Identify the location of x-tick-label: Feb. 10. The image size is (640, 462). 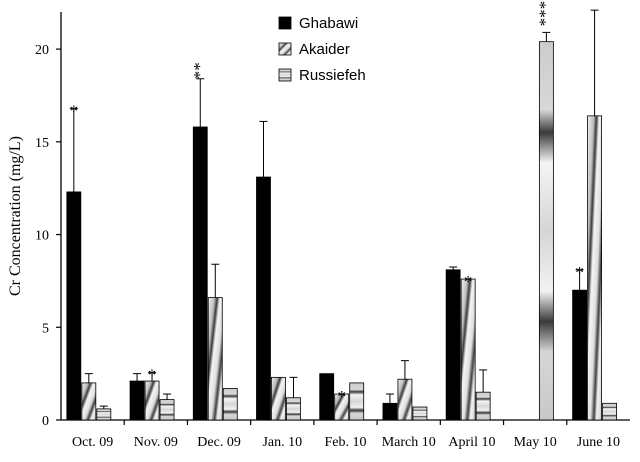
(346, 442).